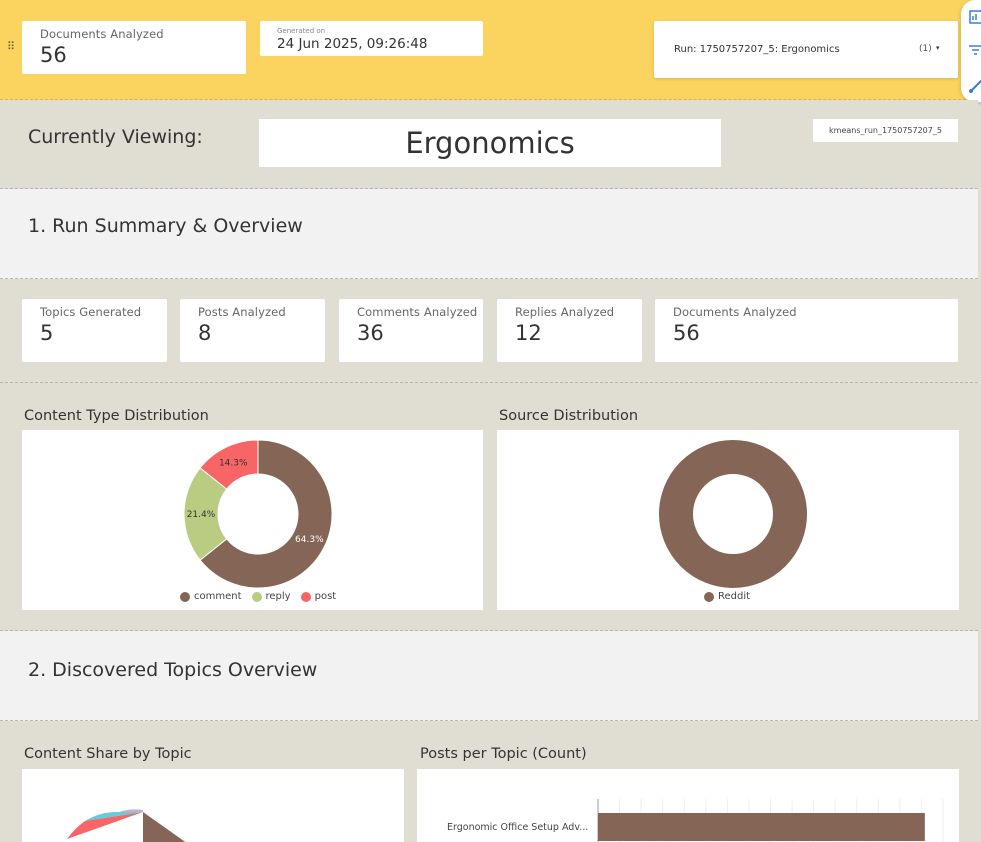 The image size is (981, 842). What do you see at coordinates (489, 234) in the screenshot?
I see `section-run-summary: 1. Run Summary & Overview` at bounding box center [489, 234].